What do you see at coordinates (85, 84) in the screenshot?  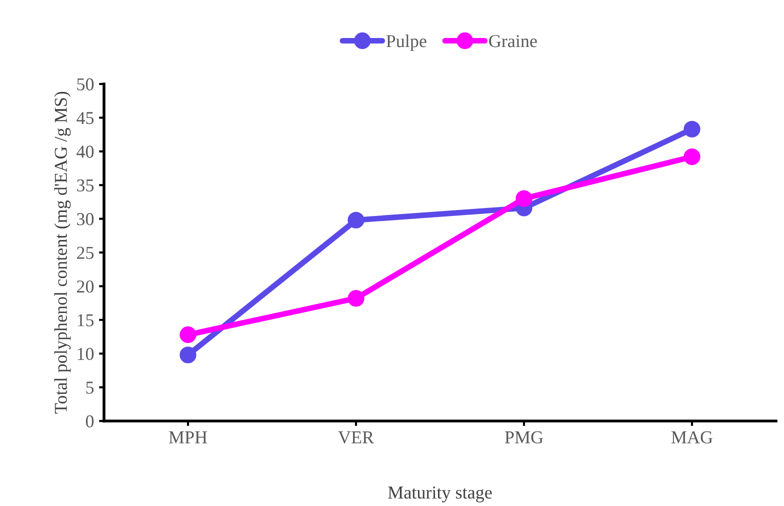 I see `y-tick-label: 50` at bounding box center [85, 84].